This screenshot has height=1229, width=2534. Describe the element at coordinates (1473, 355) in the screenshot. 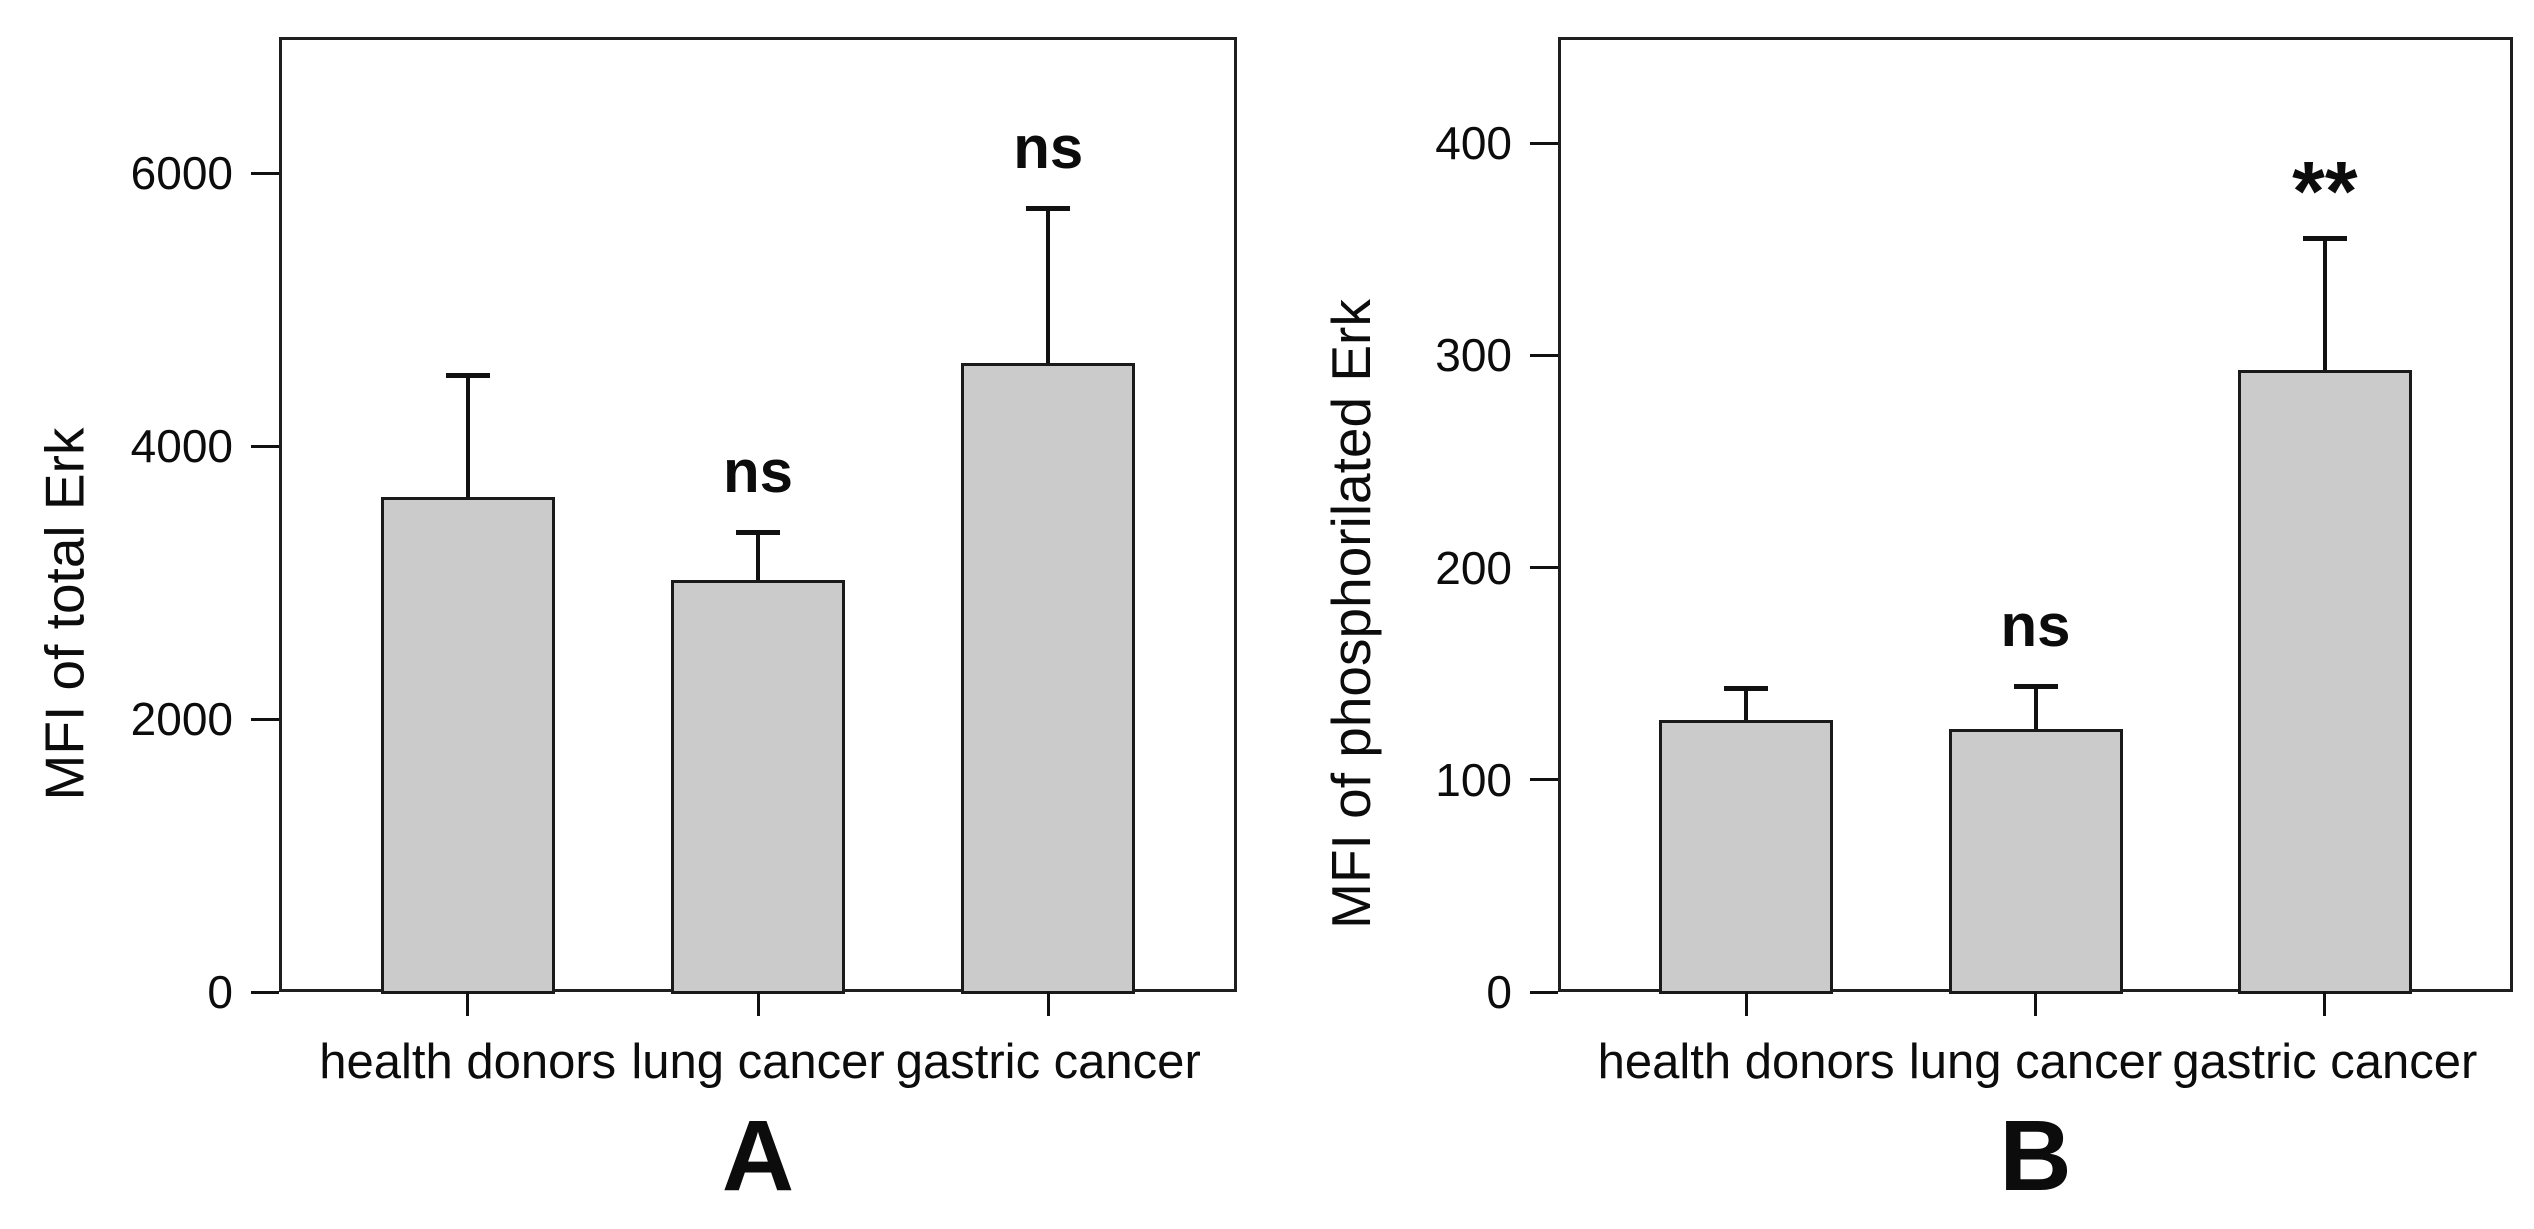

I see `y-tick-label: 300` at that location.